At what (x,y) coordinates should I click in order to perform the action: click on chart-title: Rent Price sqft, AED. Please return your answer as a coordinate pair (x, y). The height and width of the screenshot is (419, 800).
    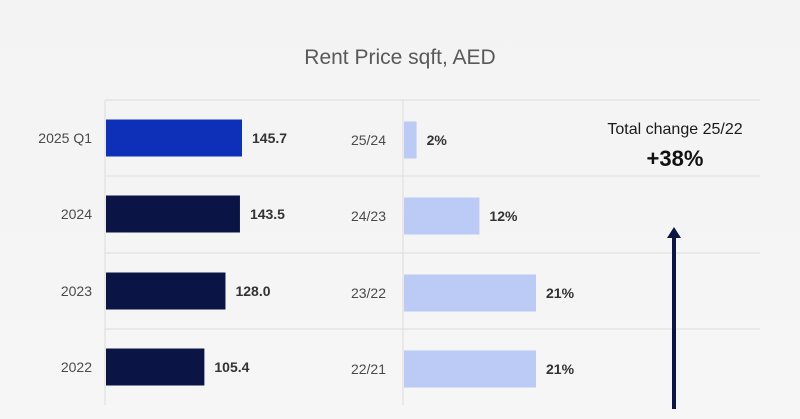
    Looking at the image, I should click on (400, 57).